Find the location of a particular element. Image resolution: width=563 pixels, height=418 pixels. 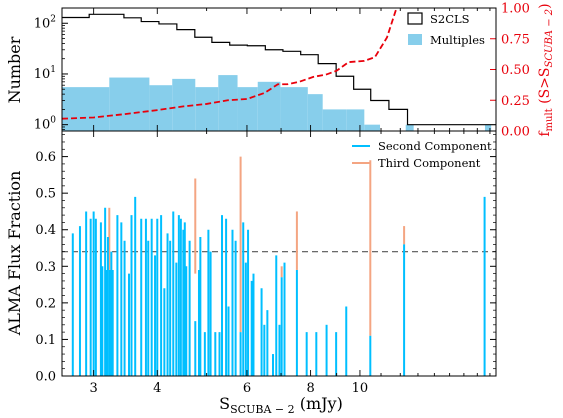

bottom-legend: Second Component Third Component is located at coordinates (422, 154).